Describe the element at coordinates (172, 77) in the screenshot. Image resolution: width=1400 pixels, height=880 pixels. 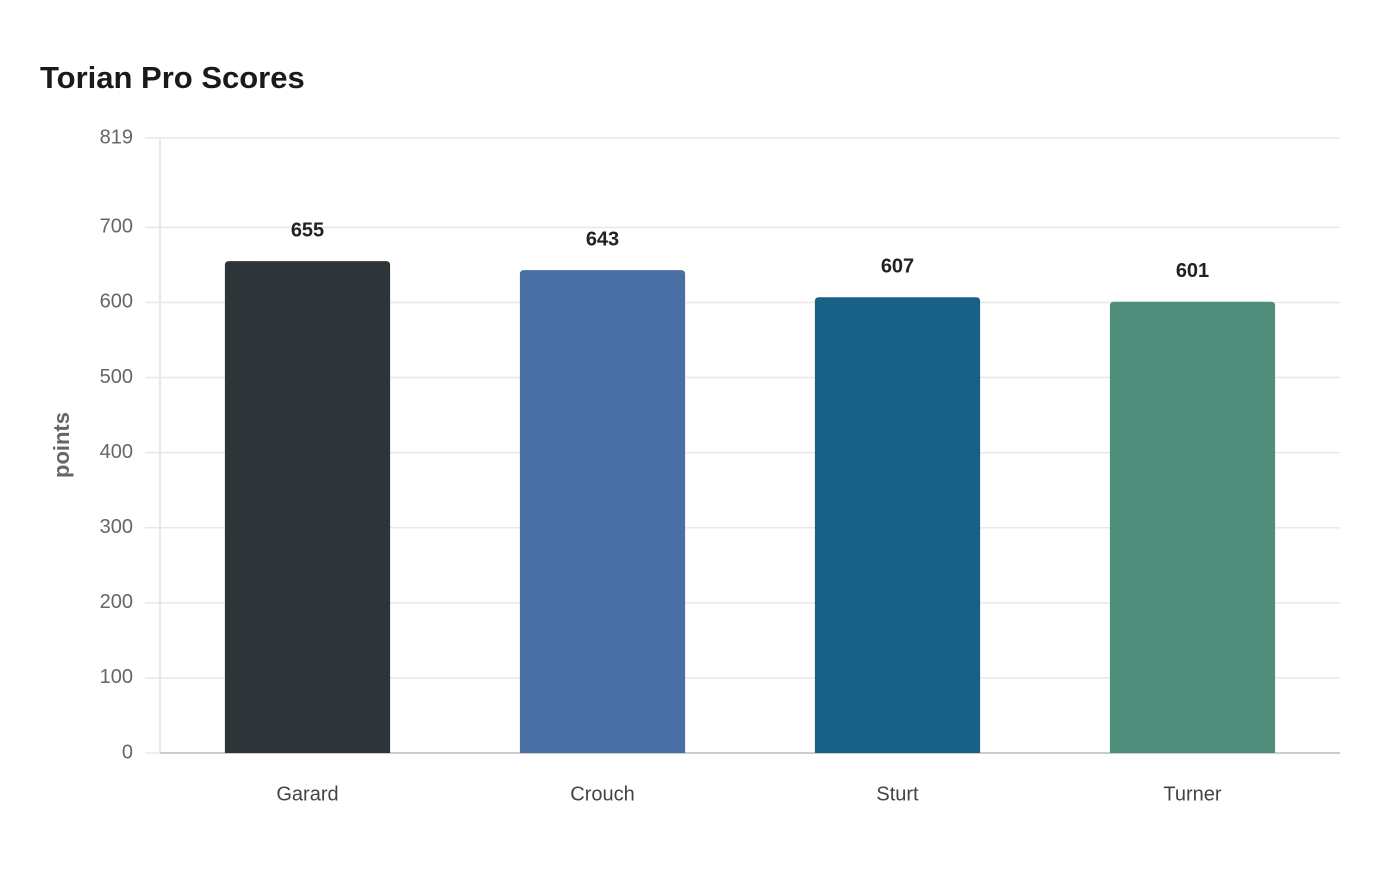
I see `chart-title: Torian Pro Scores` at that location.